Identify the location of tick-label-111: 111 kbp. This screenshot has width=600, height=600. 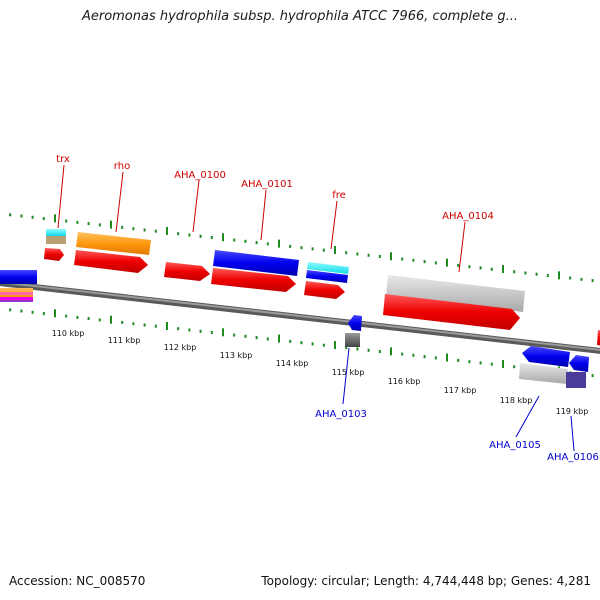
(124, 340).